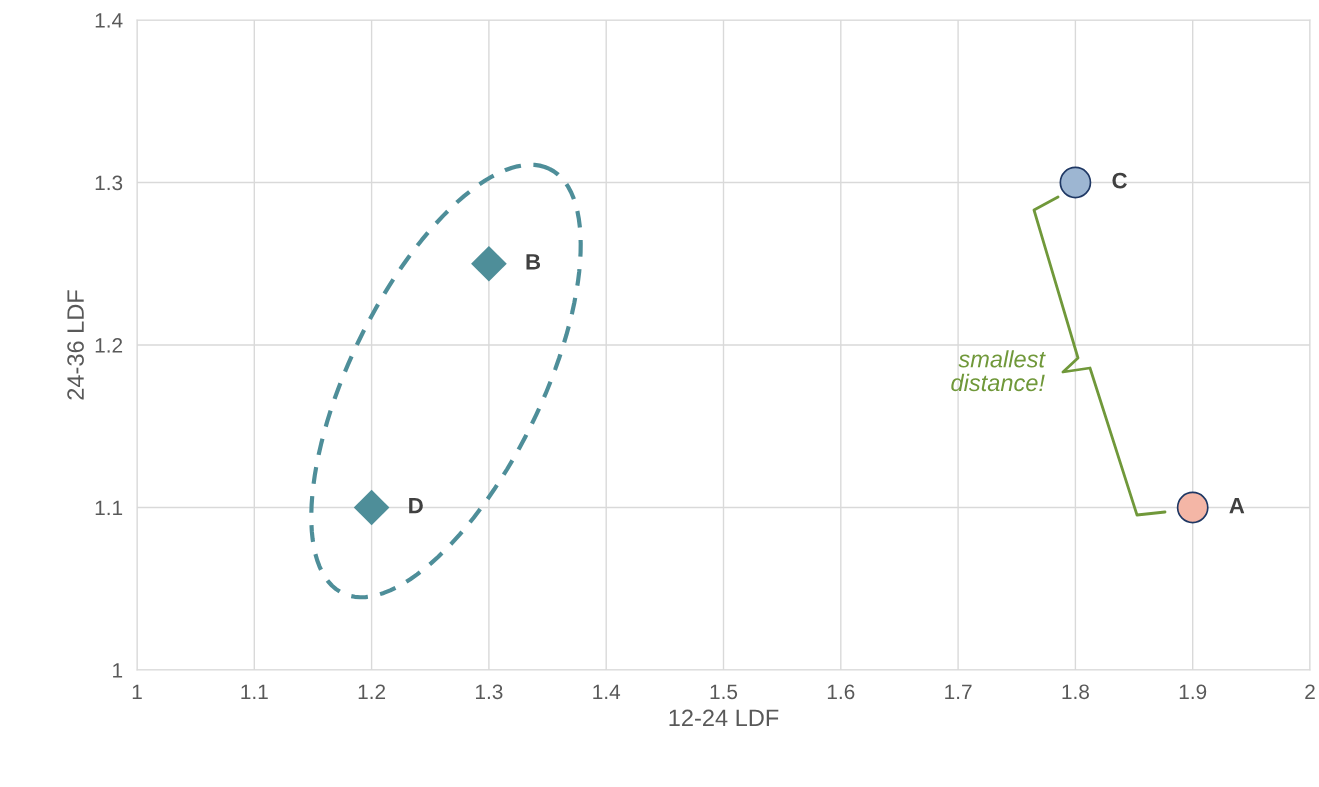  I want to click on annotation: smallest distance!, so click(998, 371).